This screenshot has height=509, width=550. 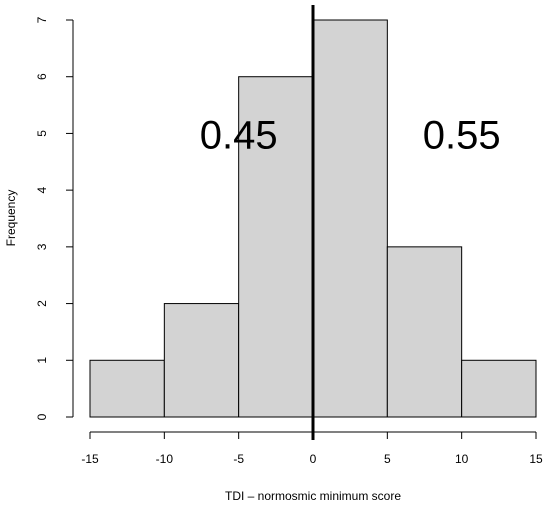 I want to click on x-axis: -15 -10 -5 0 5 10 15, so click(x=312, y=448).